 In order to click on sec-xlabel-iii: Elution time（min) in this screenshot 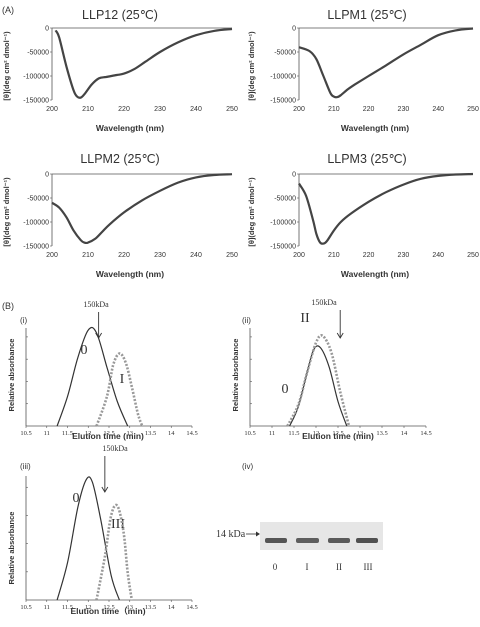, I will do `click(107, 611)`.